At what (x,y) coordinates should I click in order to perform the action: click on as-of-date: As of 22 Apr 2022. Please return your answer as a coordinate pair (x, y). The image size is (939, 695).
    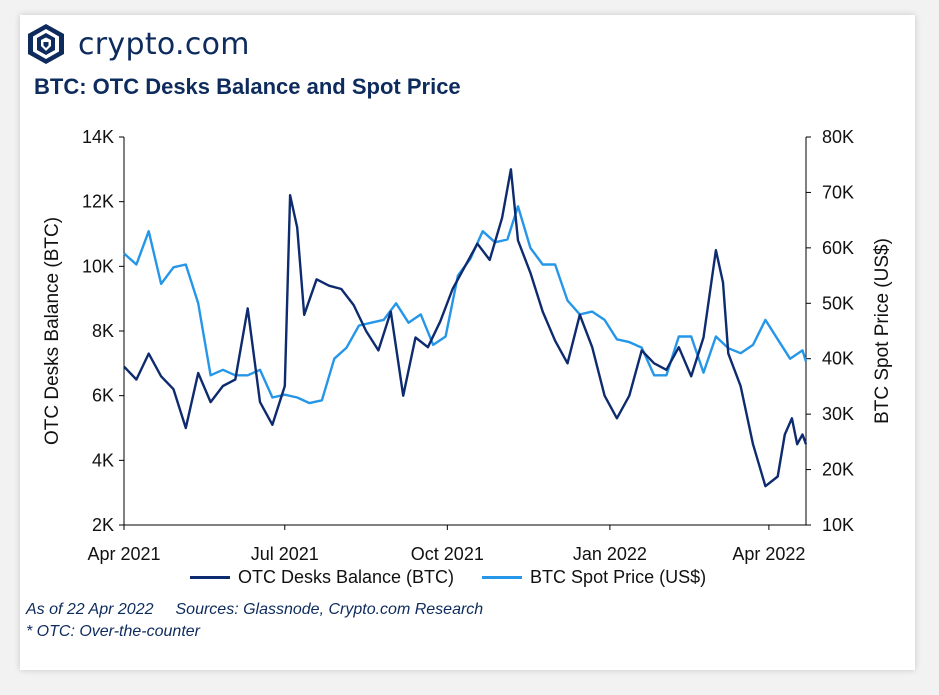
    Looking at the image, I should click on (90, 609).